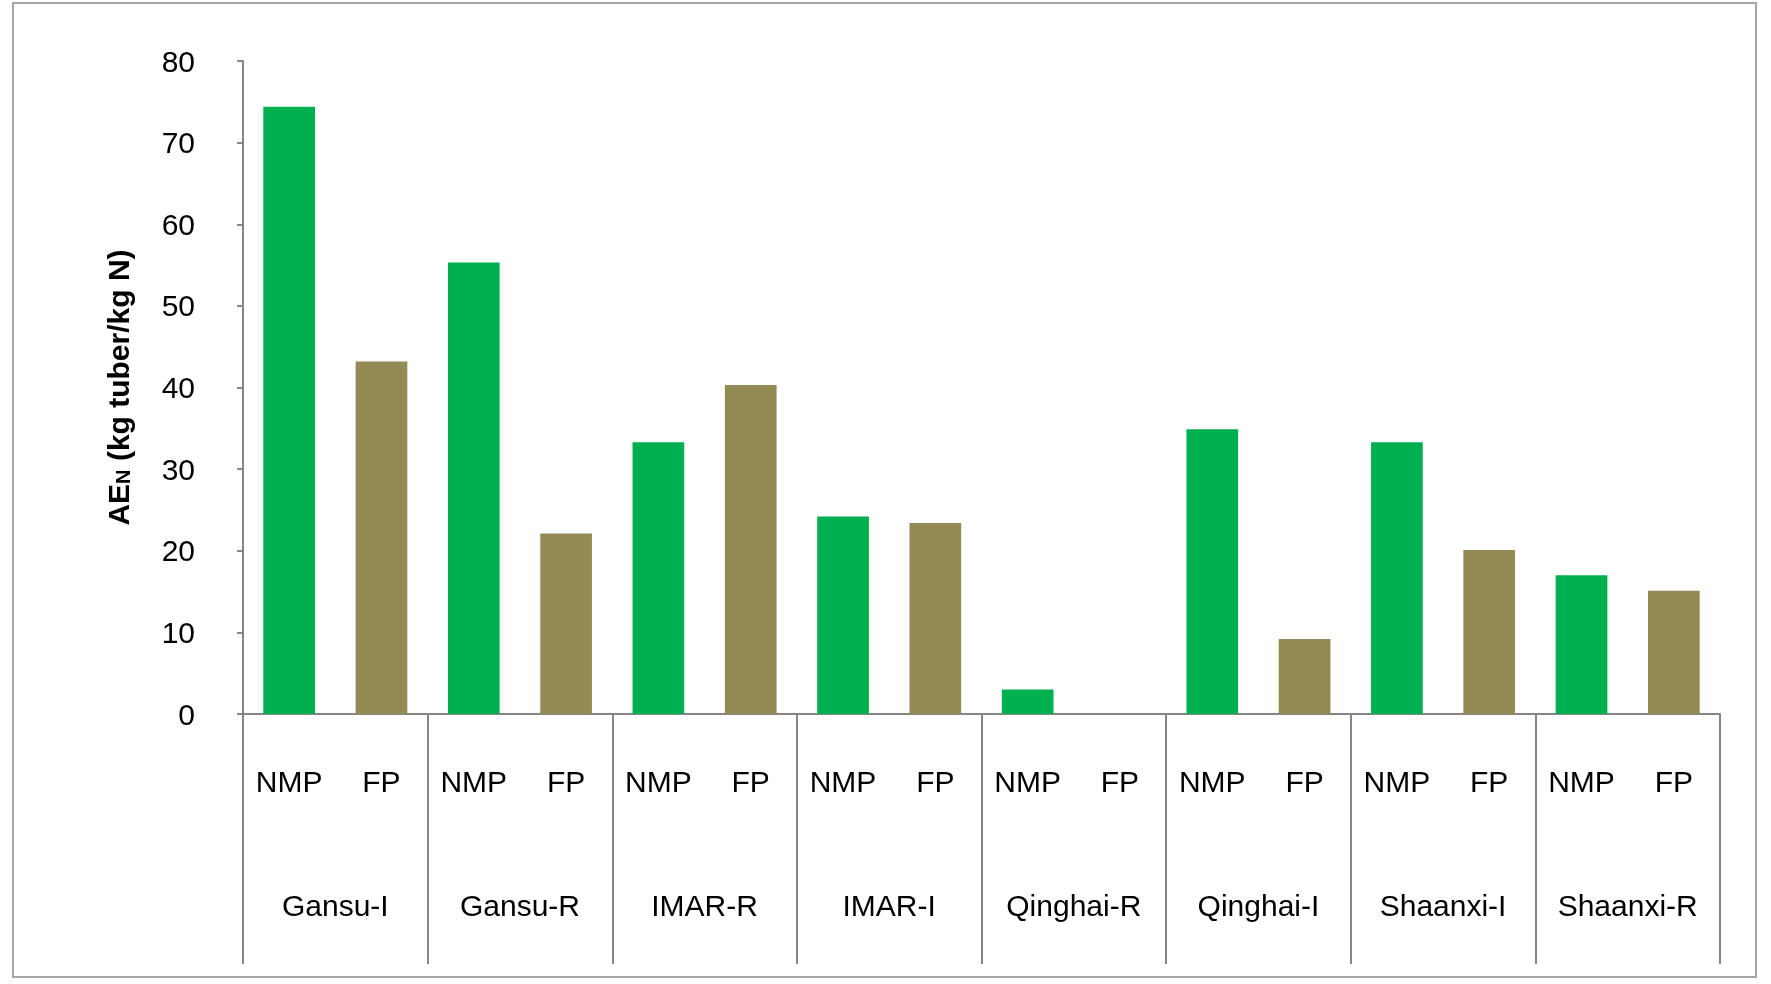  What do you see at coordinates (178, 469) in the screenshot?
I see `y-tick-label: 30` at bounding box center [178, 469].